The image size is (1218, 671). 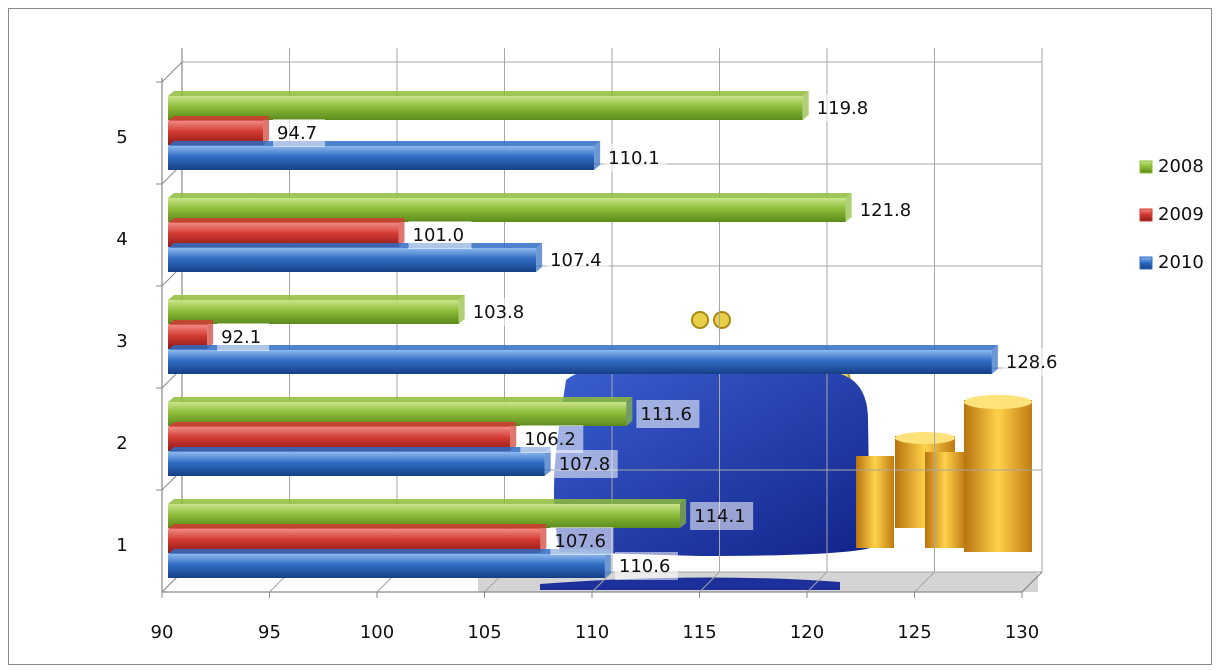 What do you see at coordinates (1032, 582) in the screenshot?
I see `floor-edge` at bounding box center [1032, 582].